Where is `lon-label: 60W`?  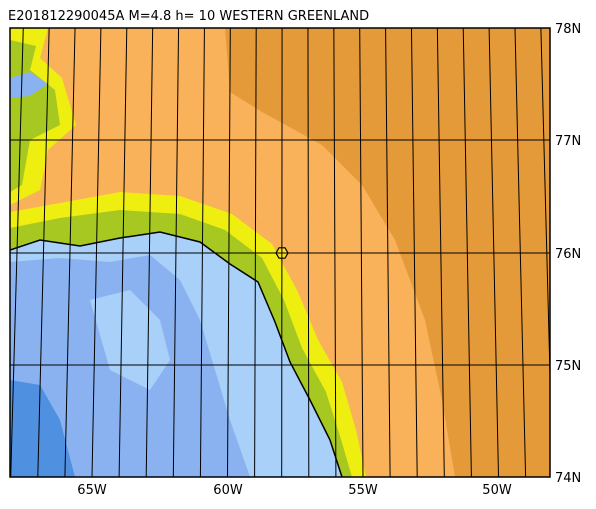 lon-label: 60W is located at coordinates (228, 490).